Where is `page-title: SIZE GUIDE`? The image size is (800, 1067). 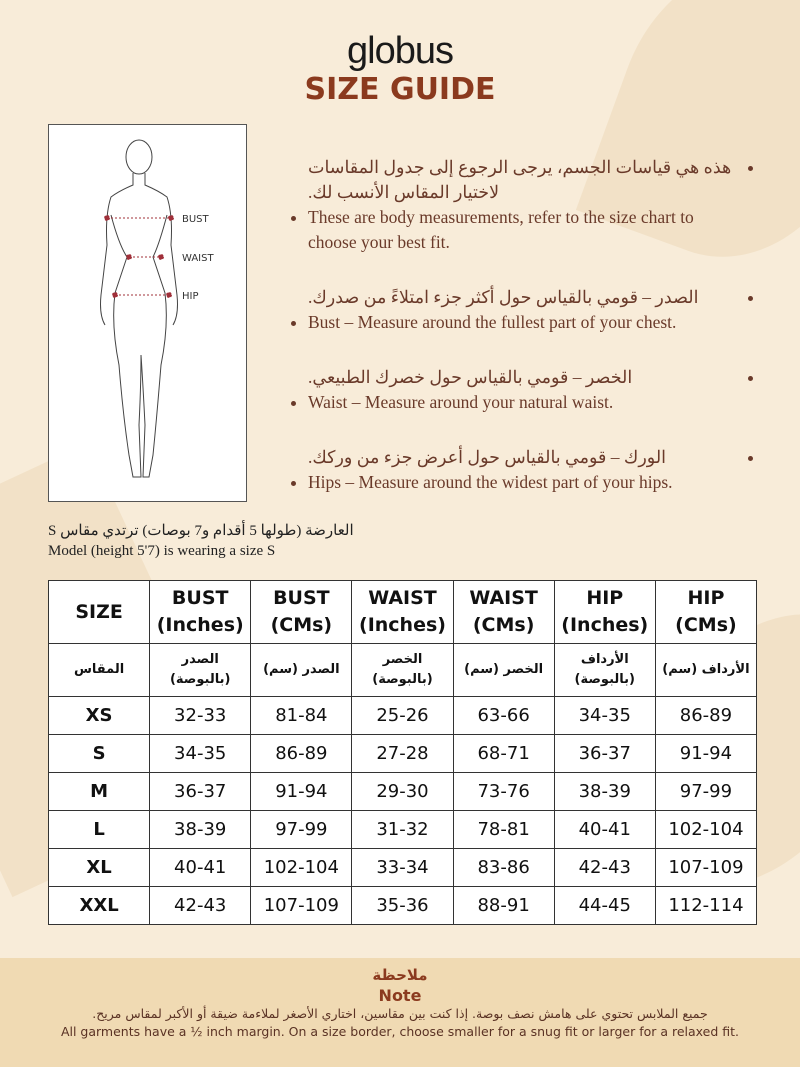 page-title: SIZE GUIDE is located at coordinates (400, 89).